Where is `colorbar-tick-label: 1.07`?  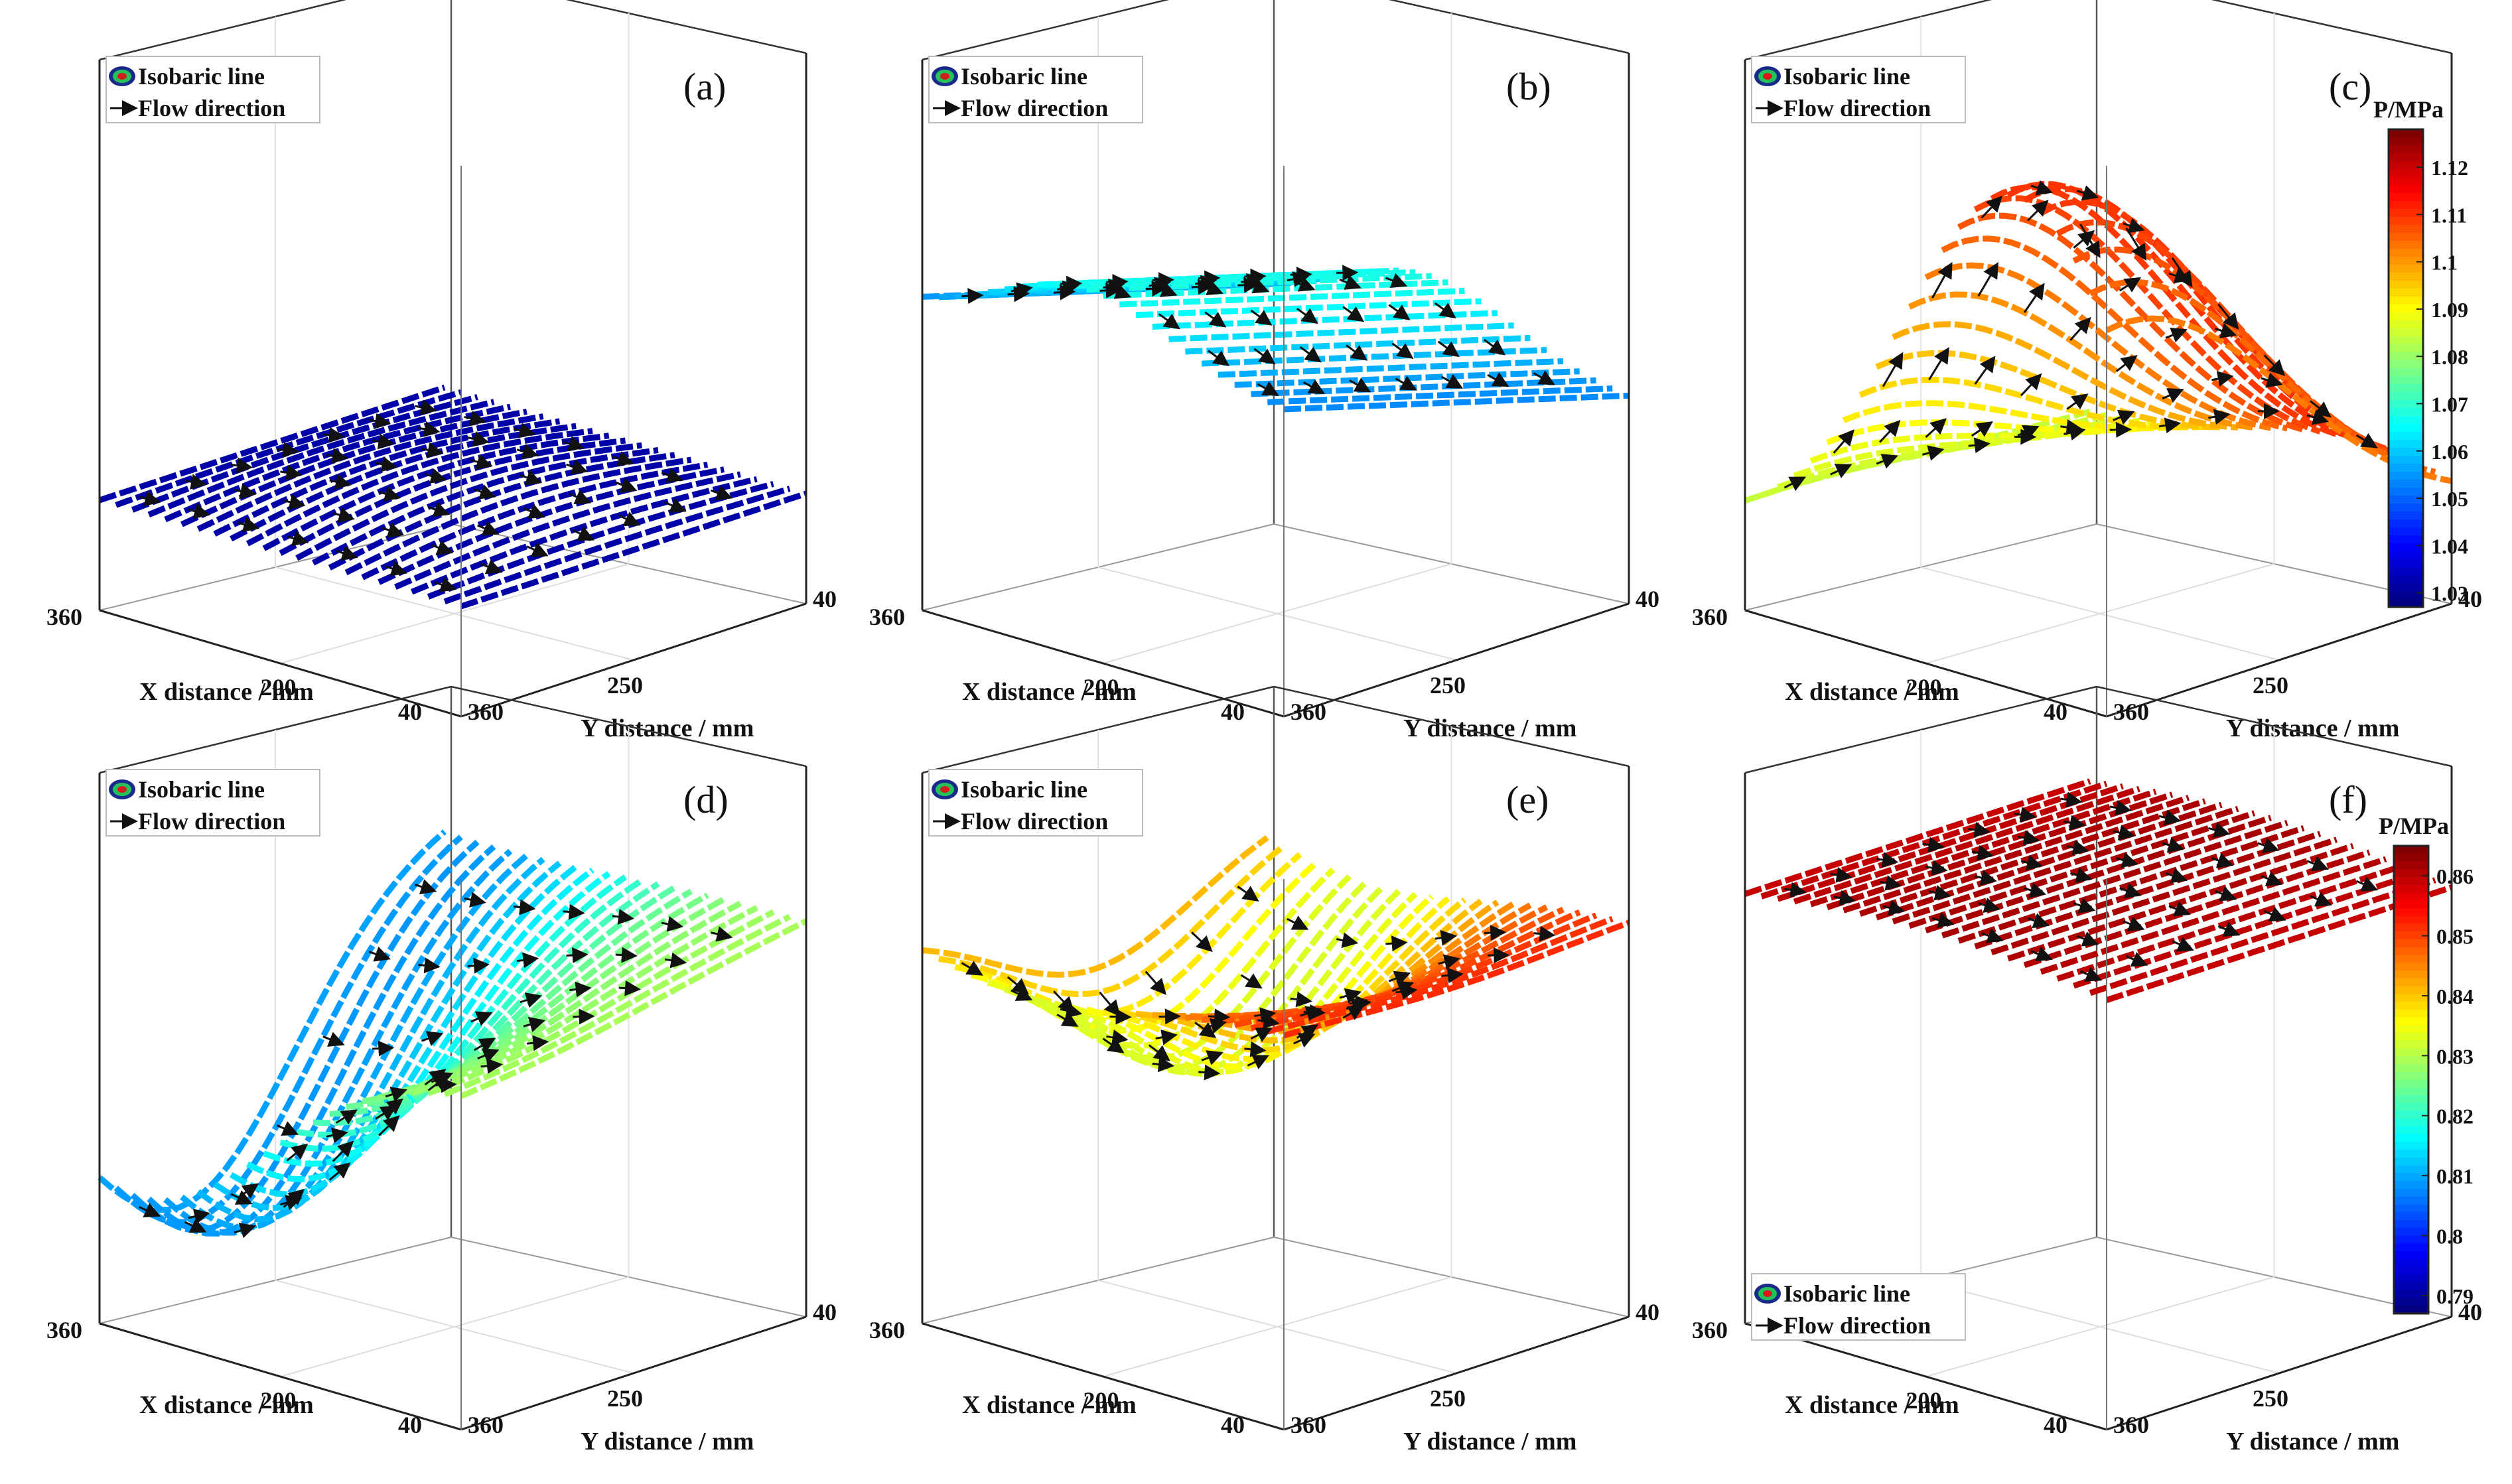 colorbar-tick-label: 1.07 is located at coordinates (2449, 404).